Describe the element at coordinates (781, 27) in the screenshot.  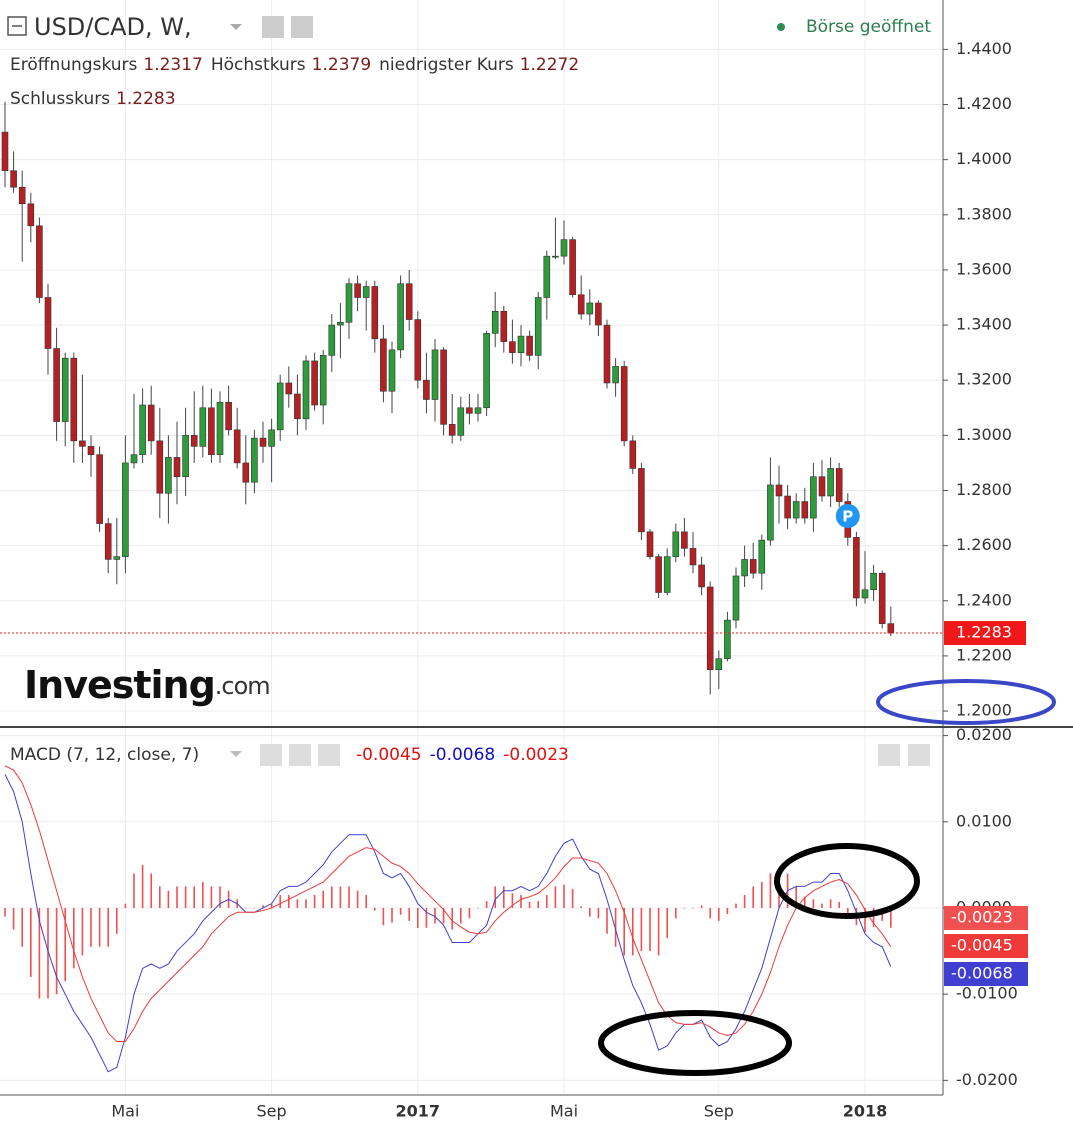
I see `status-dot` at that location.